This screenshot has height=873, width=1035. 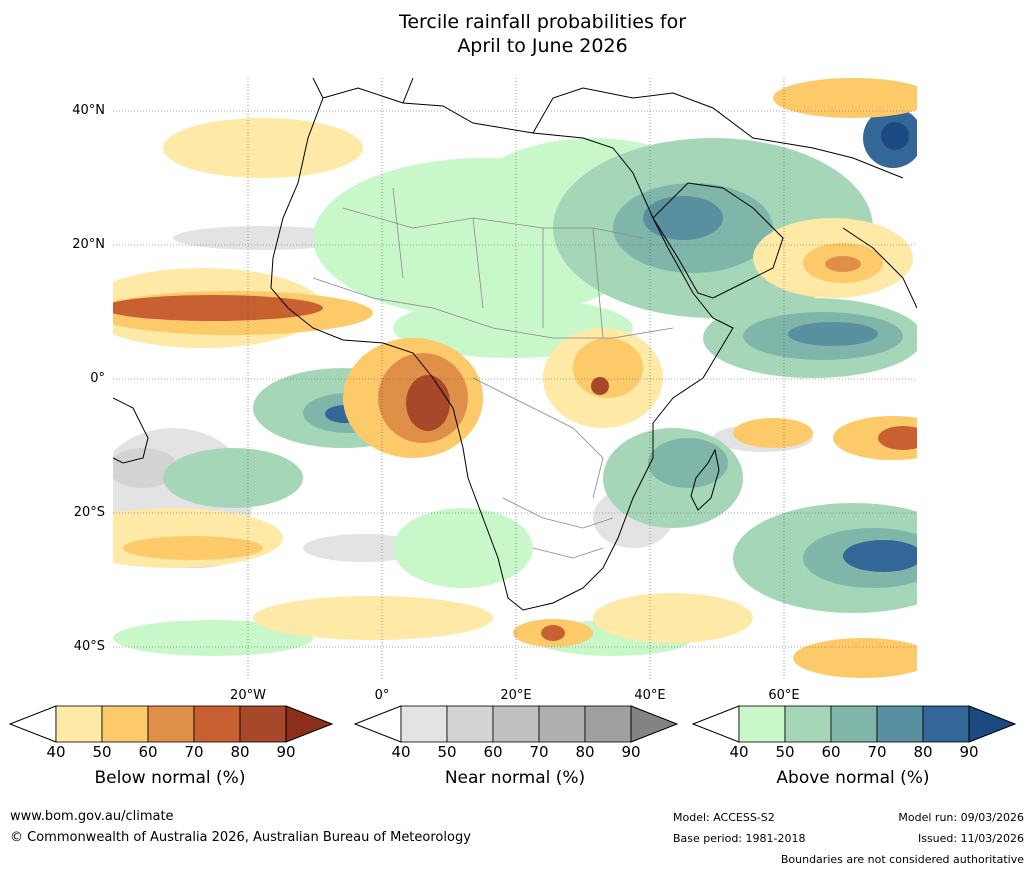 What do you see at coordinates (92, 816) in the screenshot?
I see `footer-website: www.bom.gov.au/climate` at bounding box center [92, 816].